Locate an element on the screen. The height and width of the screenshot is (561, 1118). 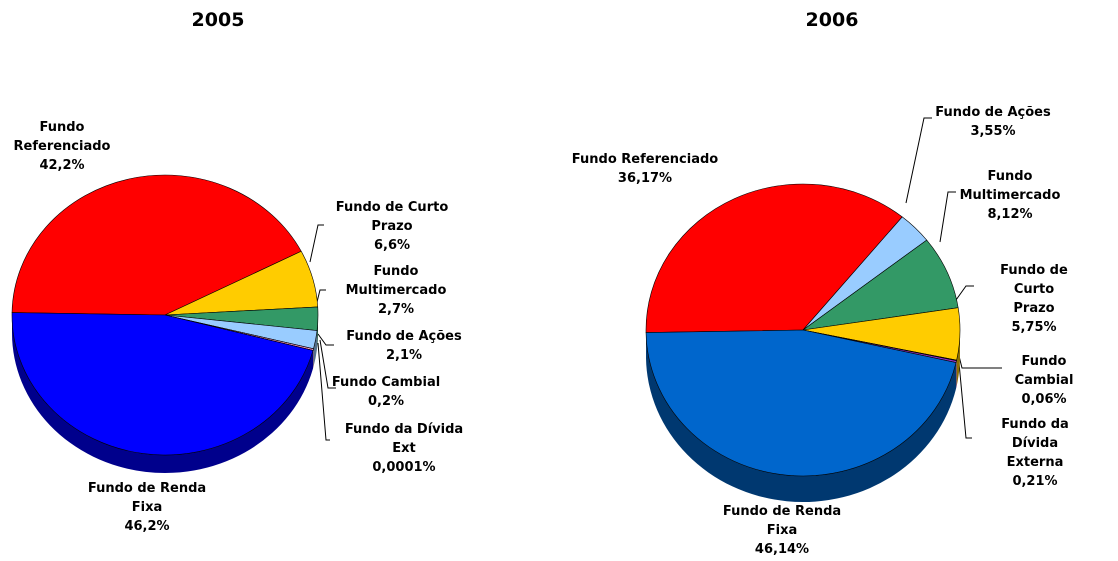
slice-label: Fundo da Dívida Ext 0,0001% is located at coordinates (404, 448).